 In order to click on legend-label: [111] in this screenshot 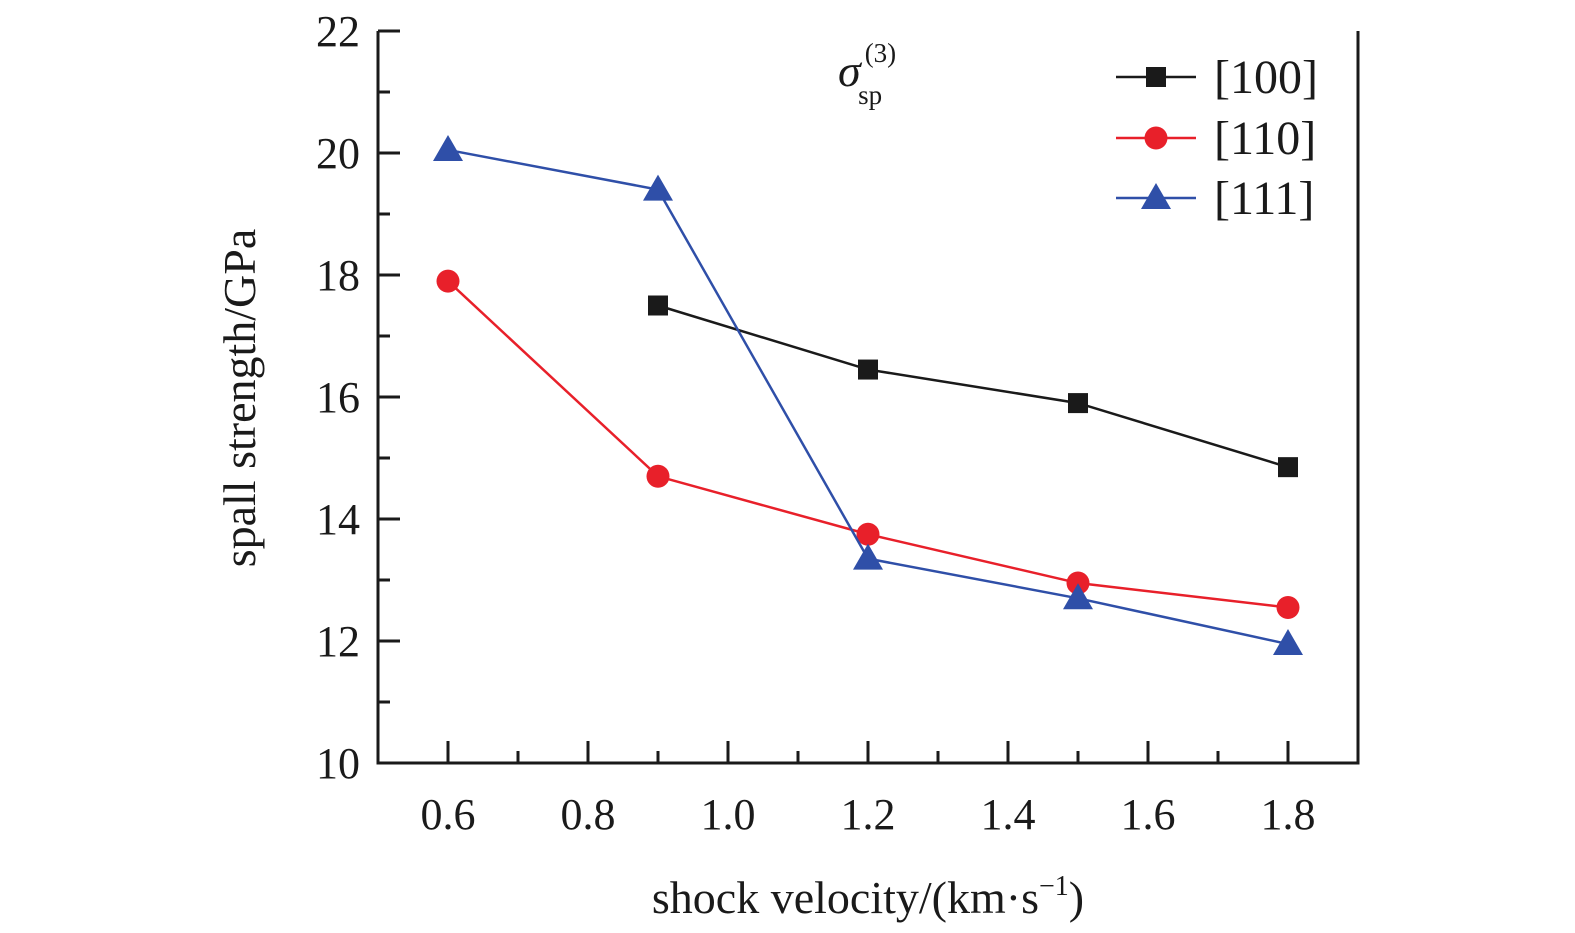, I will do `click(1264, 198)`.